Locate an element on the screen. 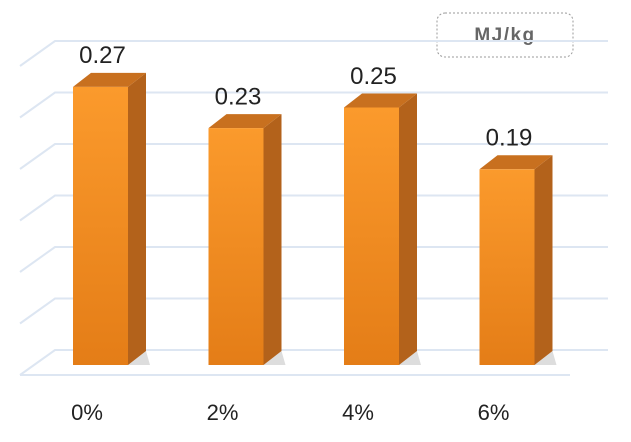 The height and width of the screenshot is (442, 631). unit-label: MJ/kg is located at coordinates (504, 35).